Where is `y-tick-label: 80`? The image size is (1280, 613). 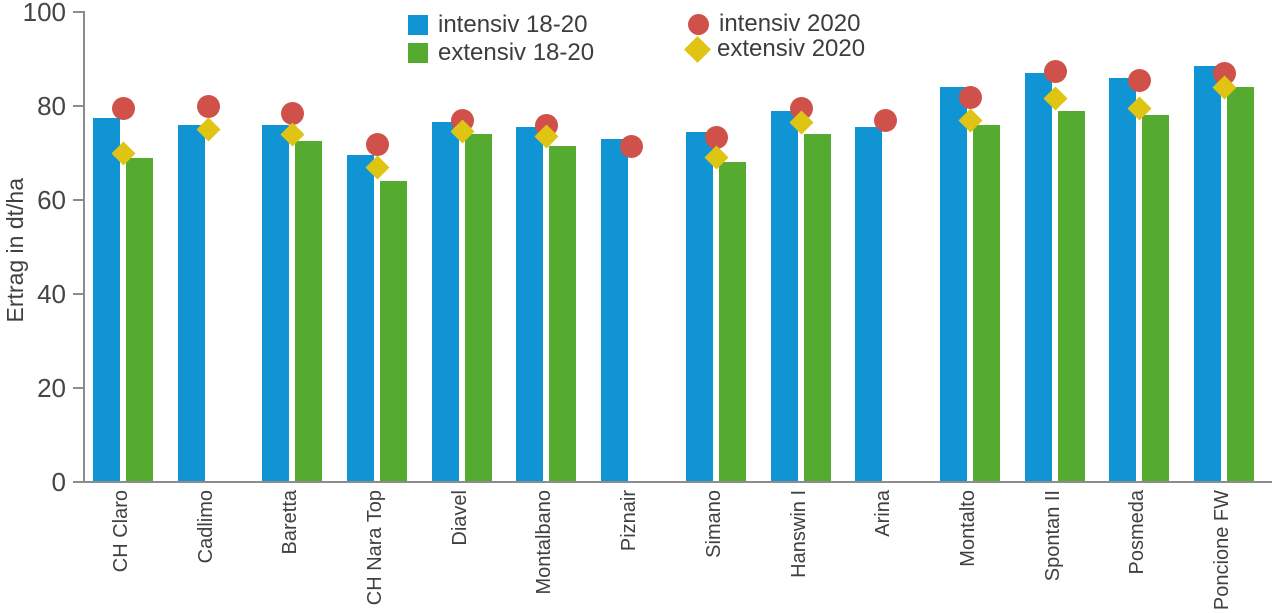
y-tick-label: 80 is located at coordinates (51, 106).